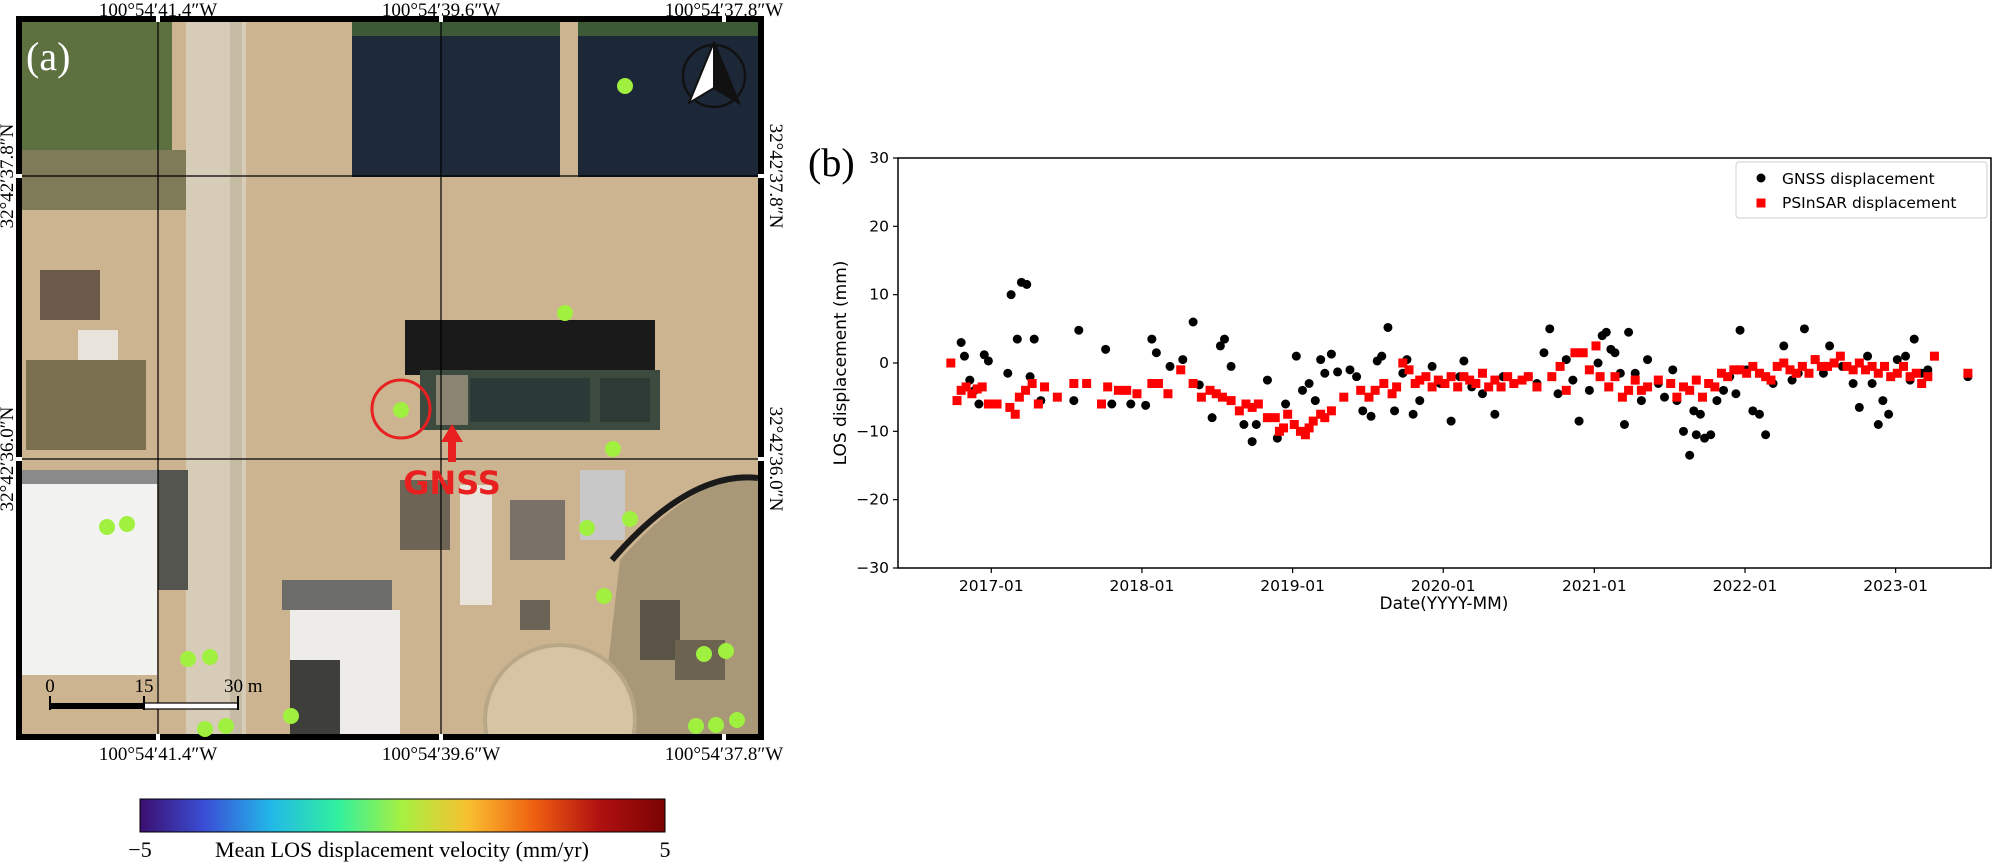 The image size is (1996, 866). I want to click on y-tick-label: 10, so click(879, 295).